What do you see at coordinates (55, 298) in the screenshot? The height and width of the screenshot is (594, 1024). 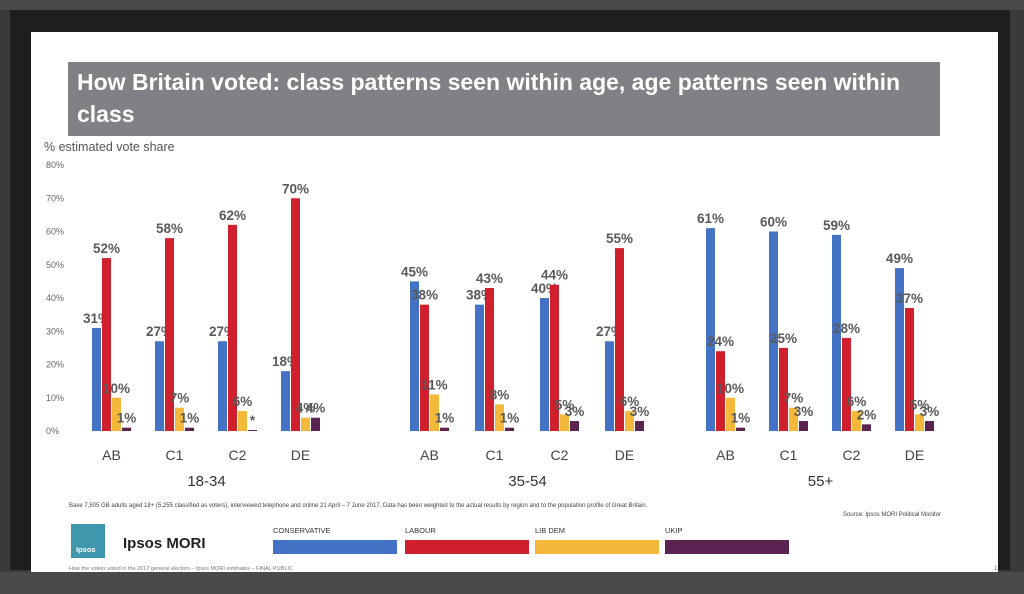 I see `y-tick-label: 40%` at bounding box center [55, 298].